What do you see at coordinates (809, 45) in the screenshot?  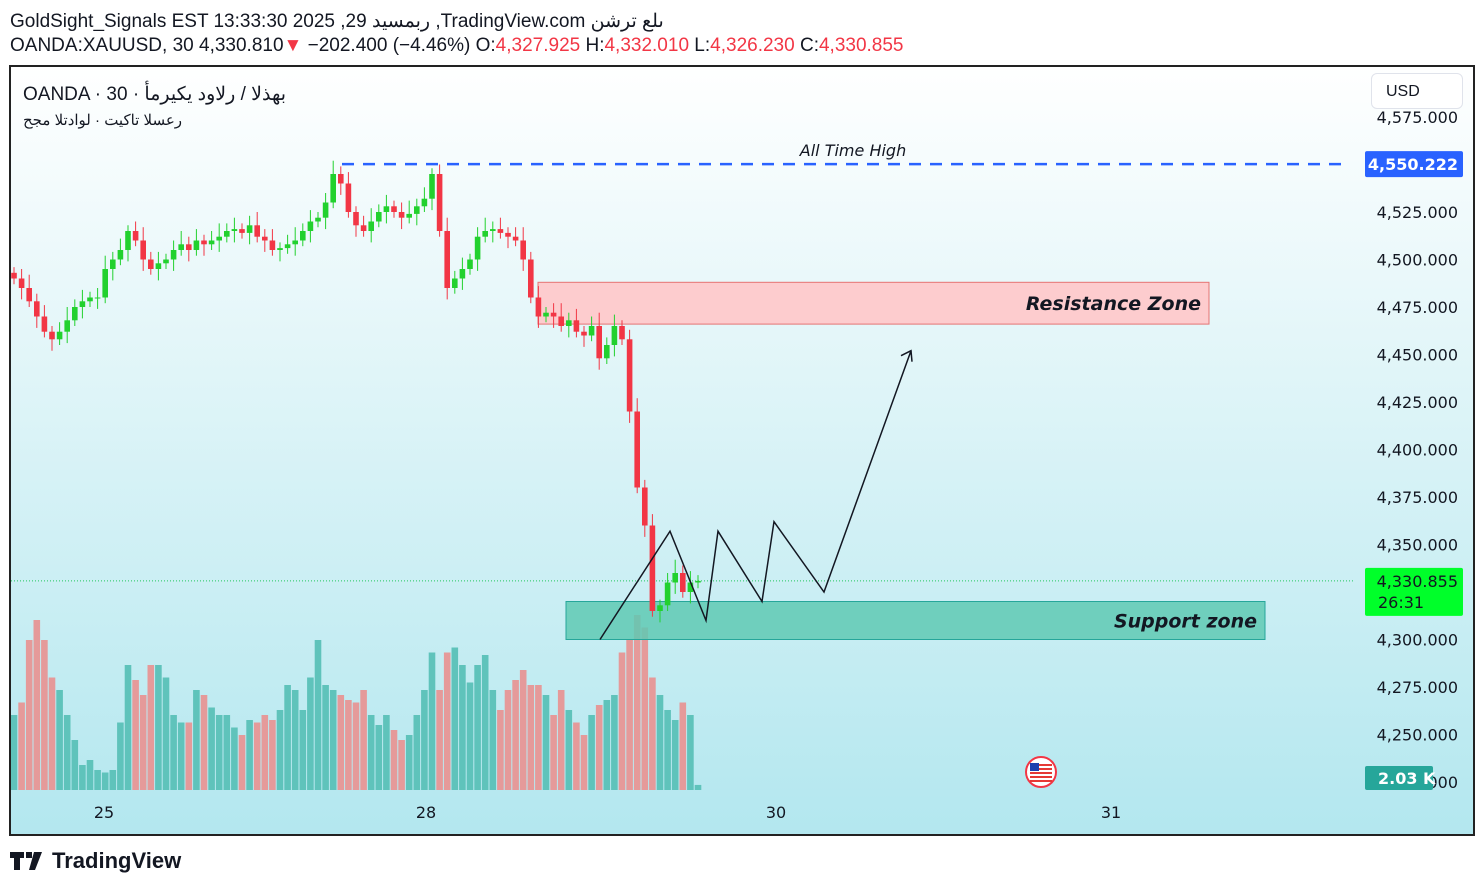 I see `close-label: C:` at bounding box center [809, 45].